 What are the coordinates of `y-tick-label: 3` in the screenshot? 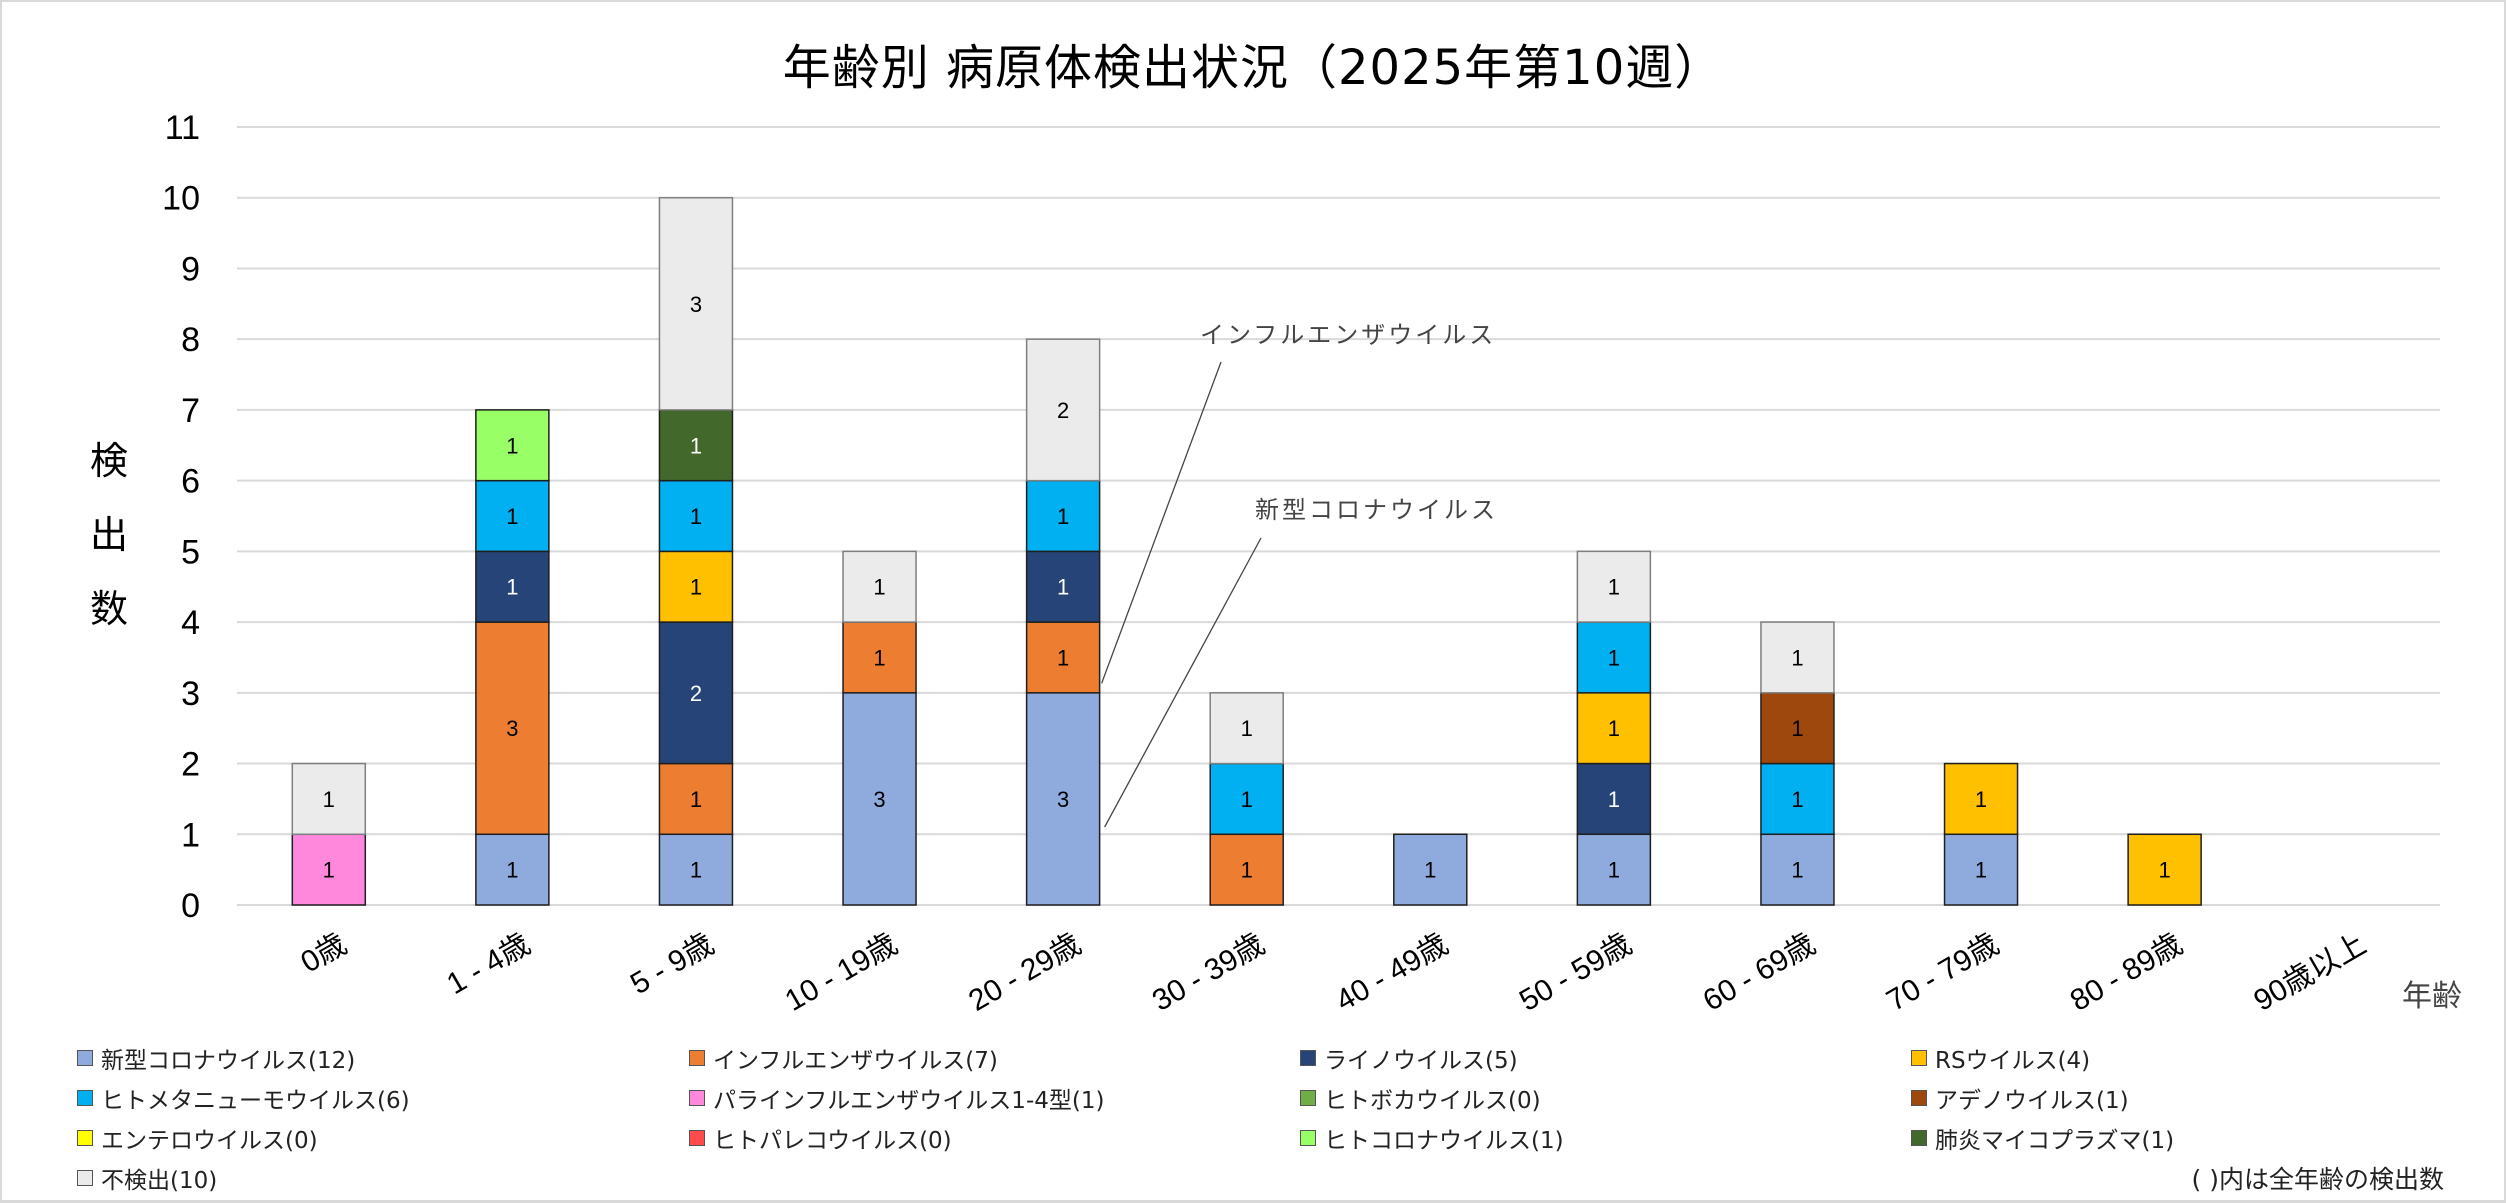 It's located at (190, 694).